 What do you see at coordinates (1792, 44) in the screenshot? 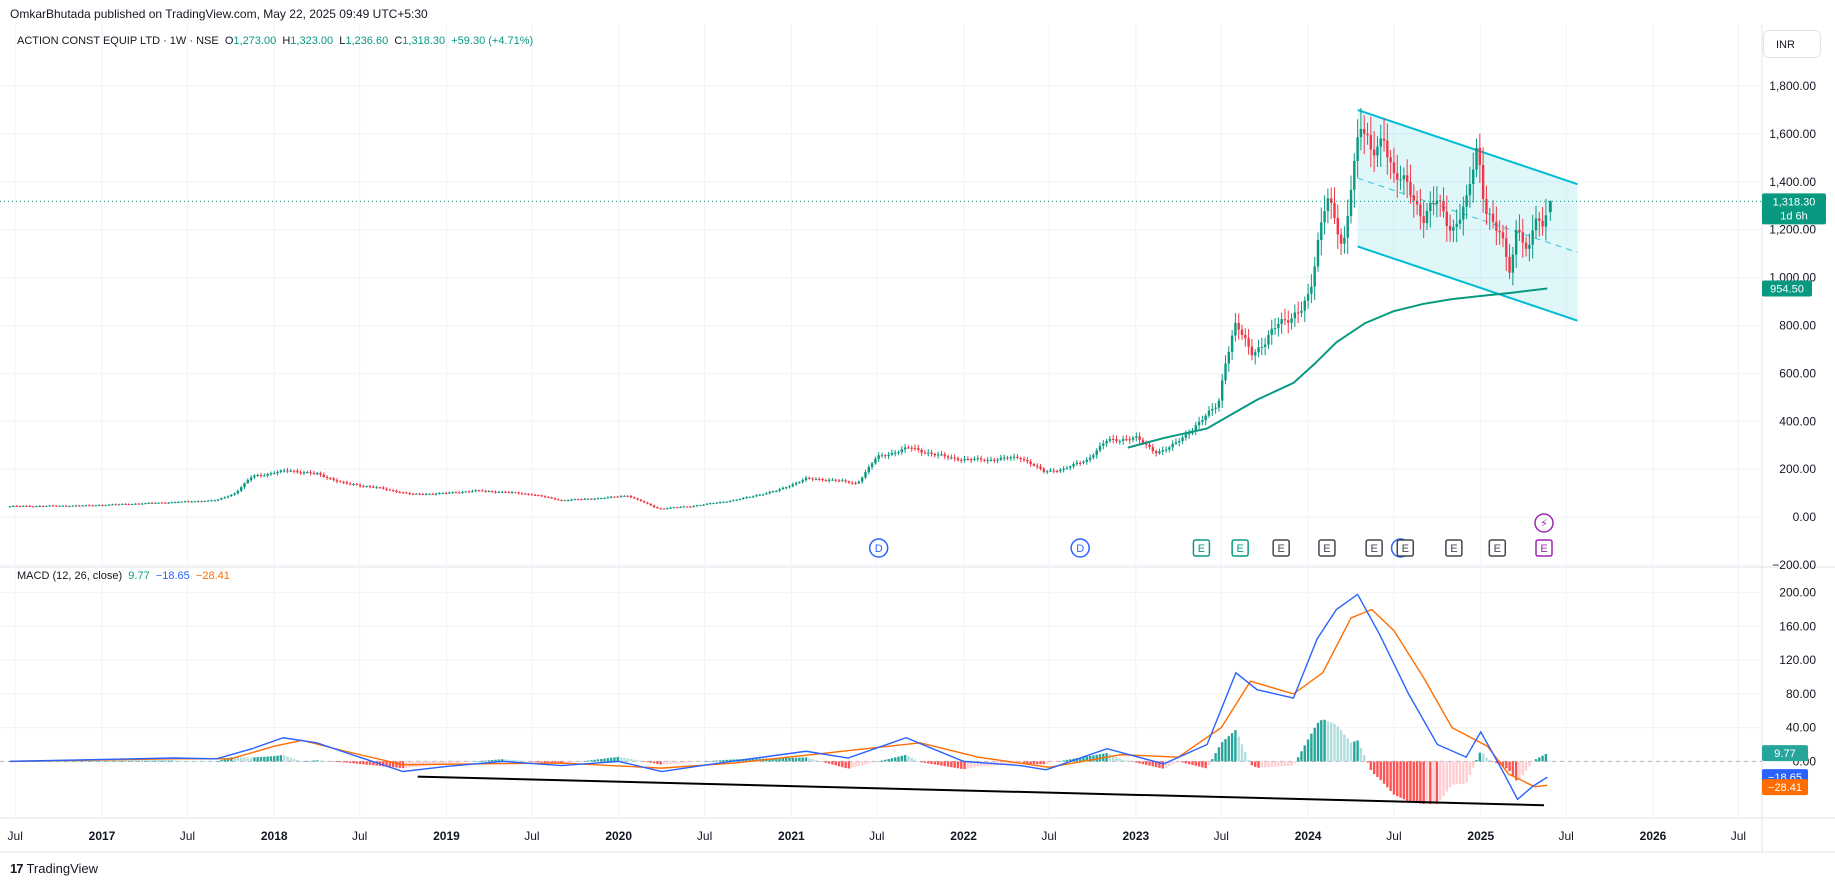
I see `currency-selector: INR` at bounding box center [1792, 44].